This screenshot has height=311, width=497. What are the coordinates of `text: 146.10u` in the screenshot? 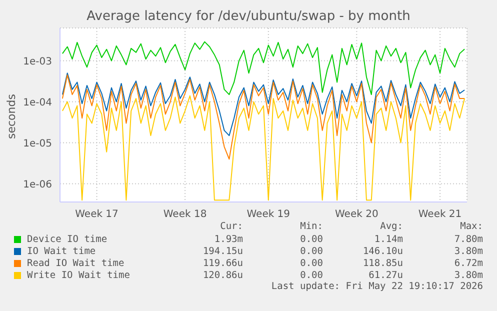 It's located at (382, 251).